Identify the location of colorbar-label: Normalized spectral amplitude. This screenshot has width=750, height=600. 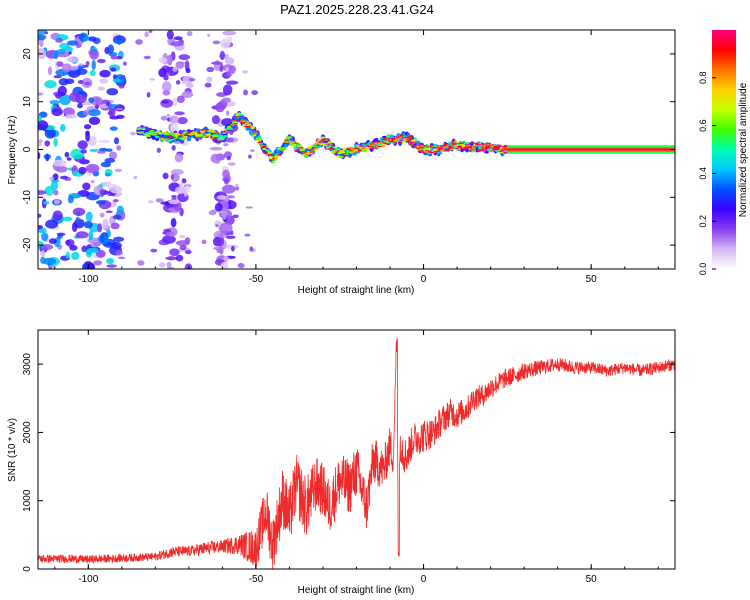
(743, 149).